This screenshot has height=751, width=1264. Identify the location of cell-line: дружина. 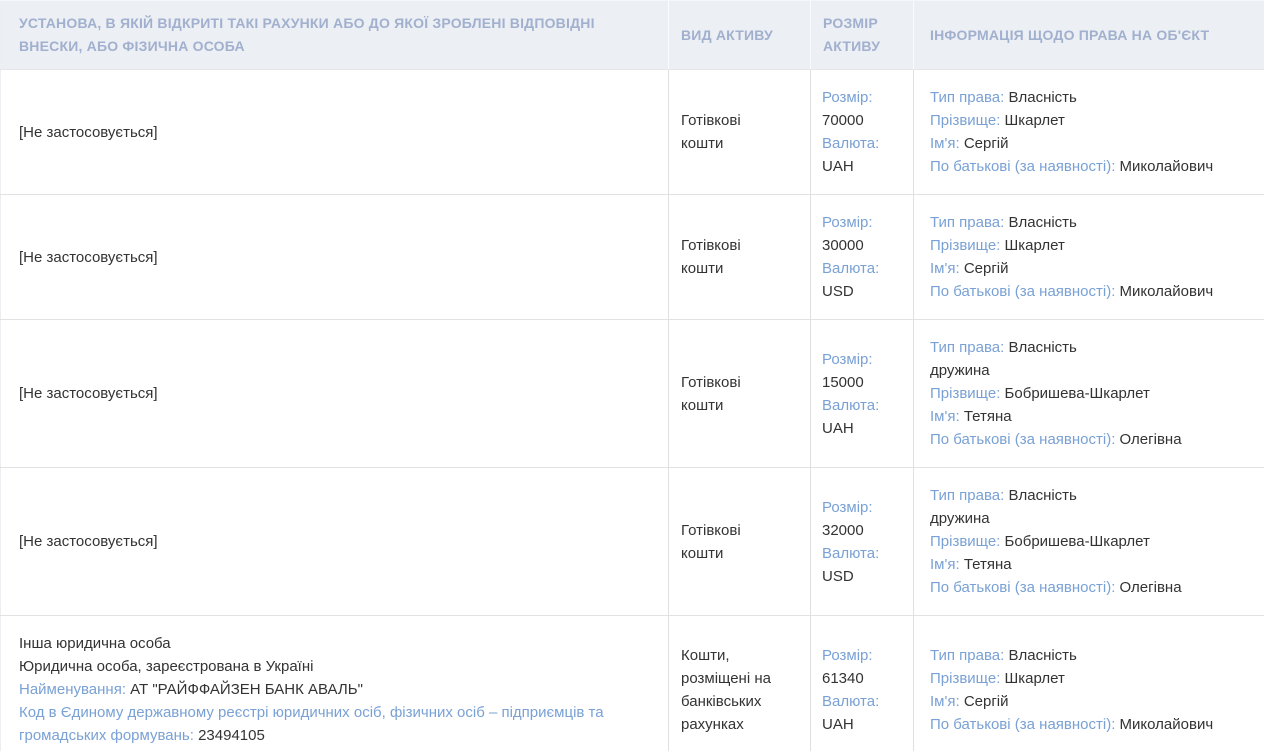
(1092, 518).